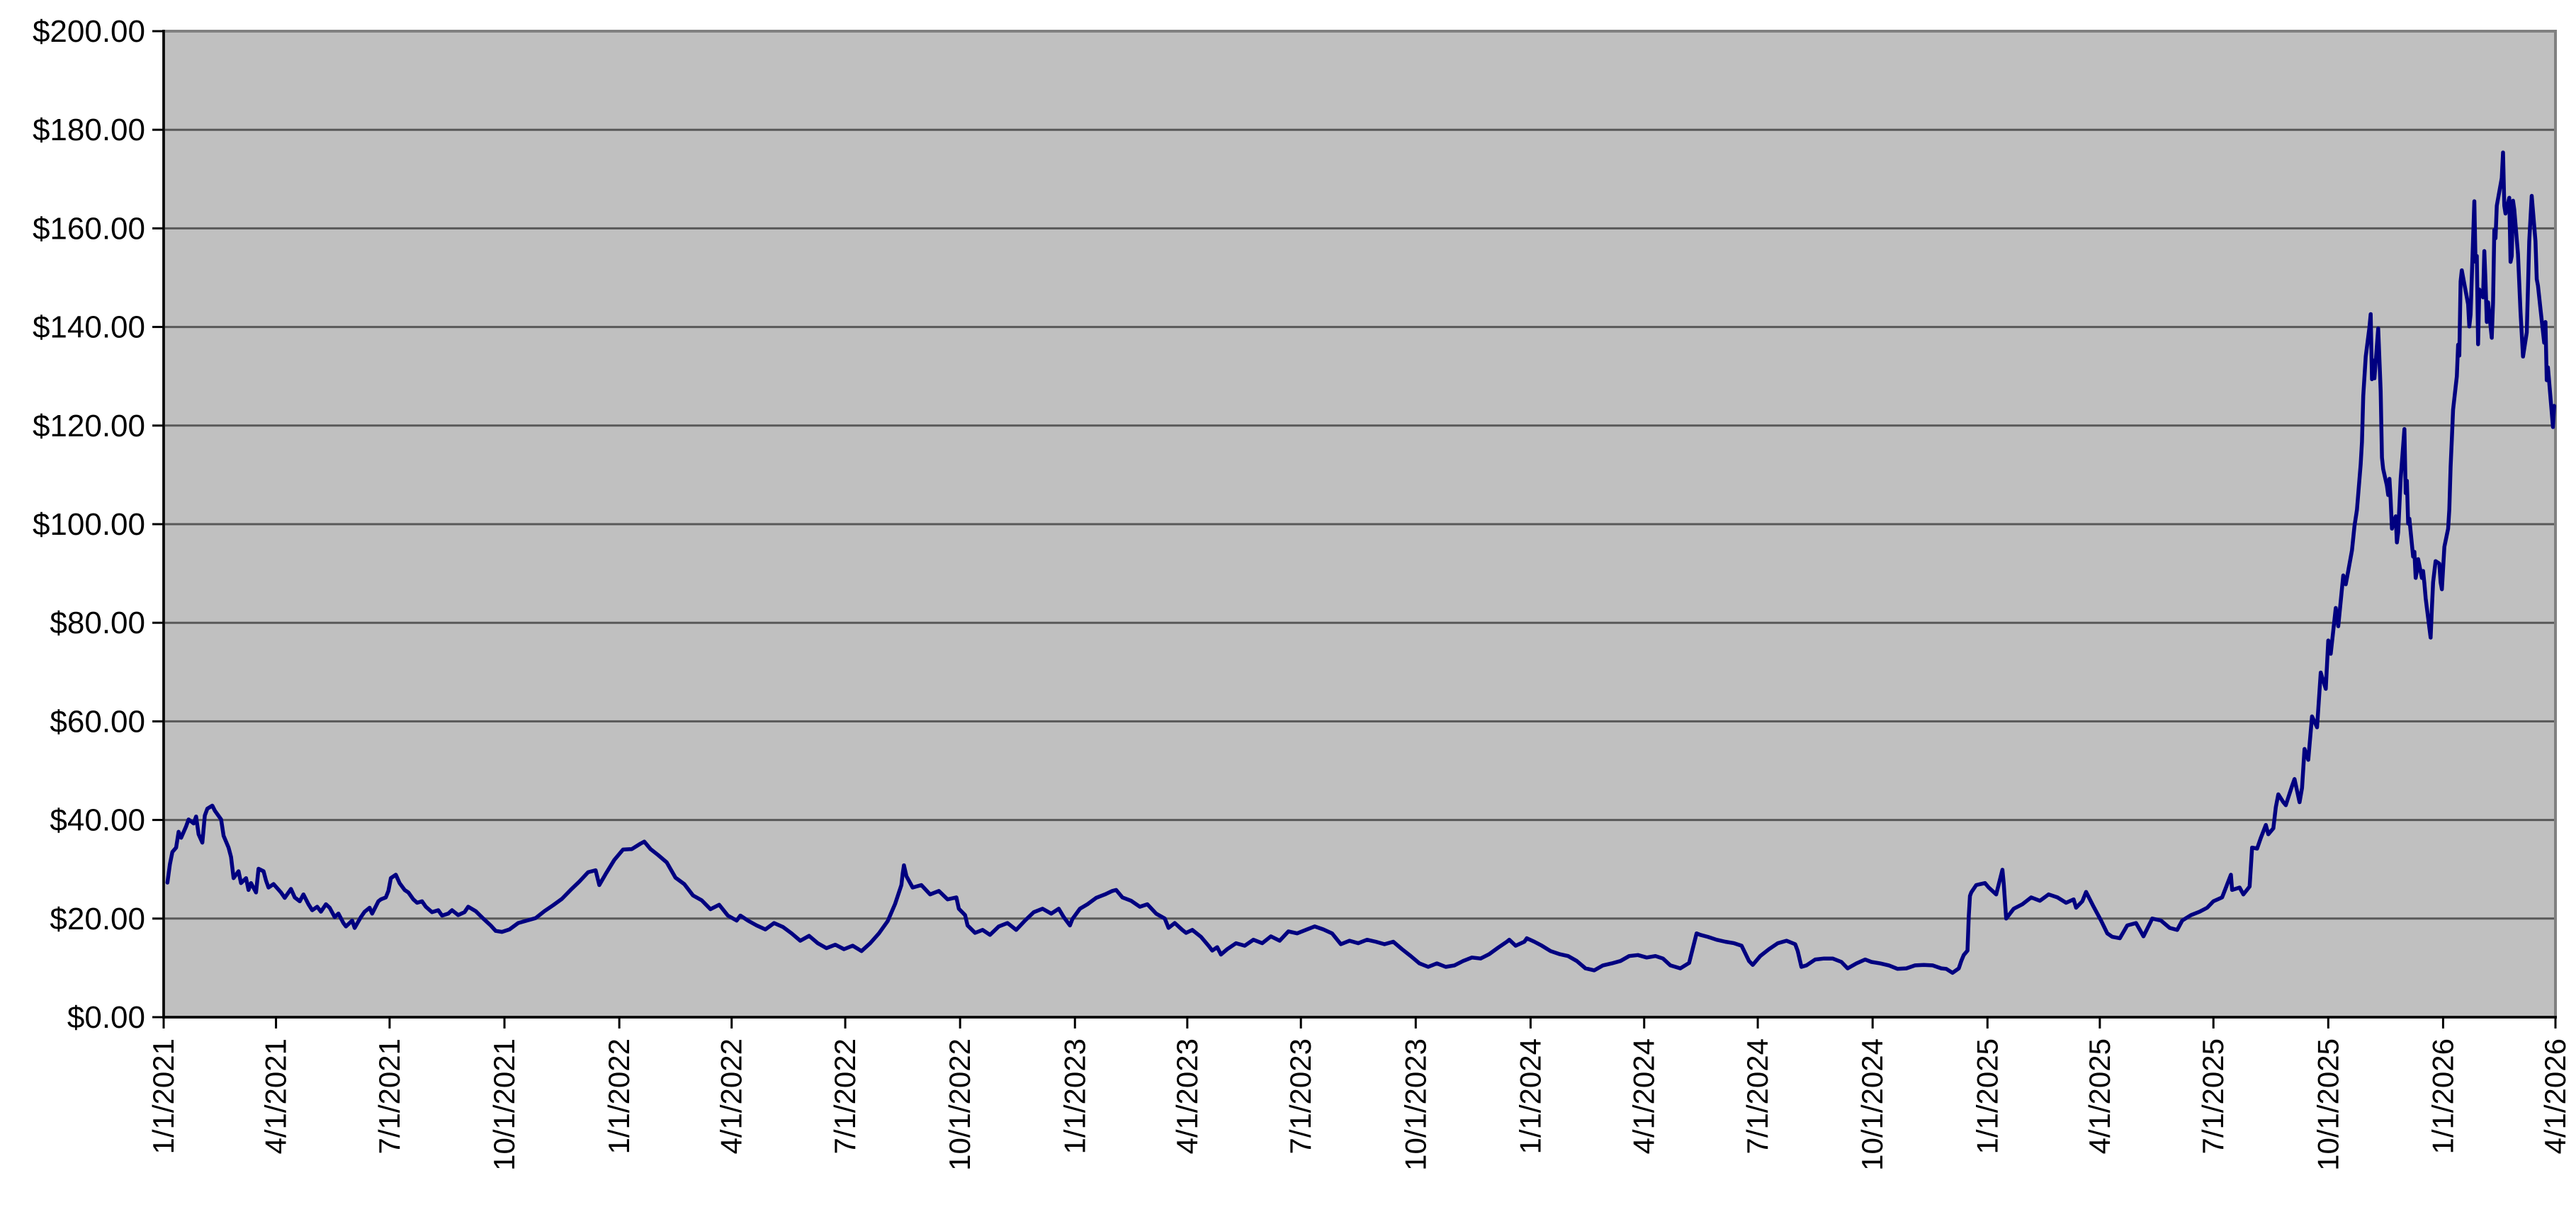 The image size is (2576, 1224). Describe the element at coordinates (163, 1096) in the screenshot. I see `x-tick-label: 1/1/2021` at that location.